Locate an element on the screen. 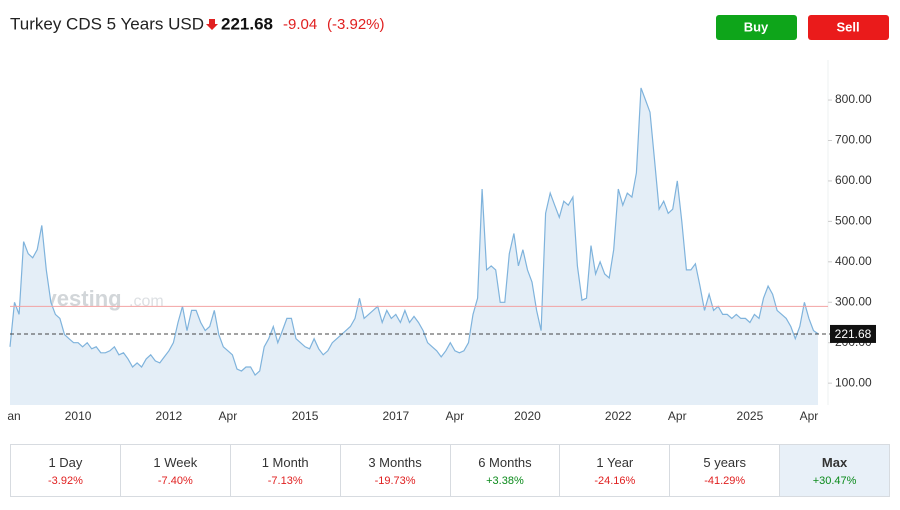  period-tab: 3 Months -19.73% is located at coordinates (396, 470).